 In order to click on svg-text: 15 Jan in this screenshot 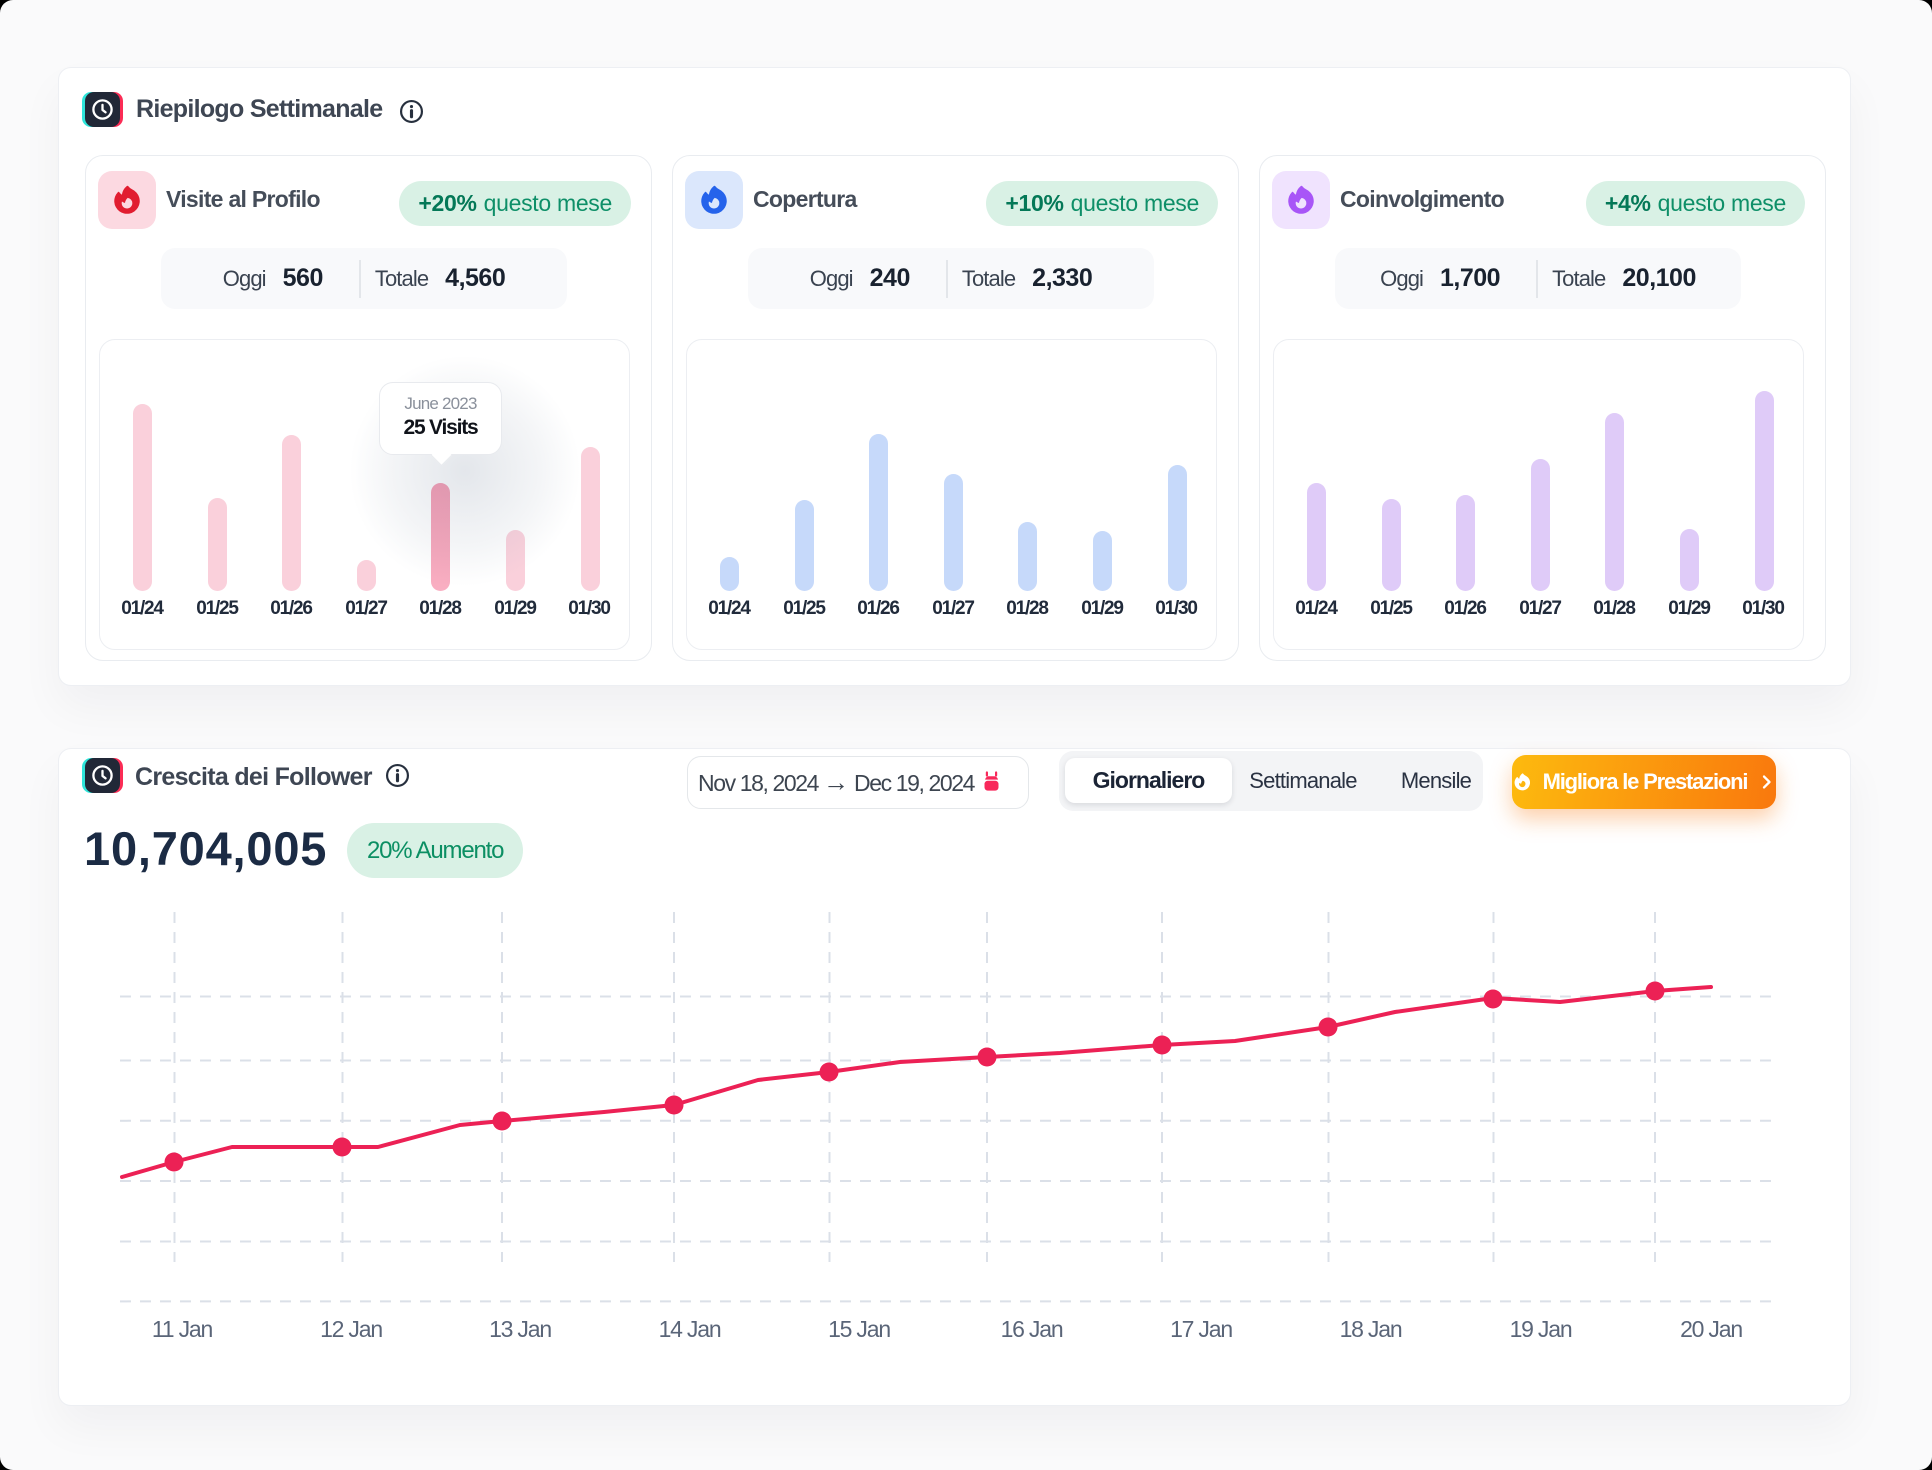, I will do `click(859, 1329)`.